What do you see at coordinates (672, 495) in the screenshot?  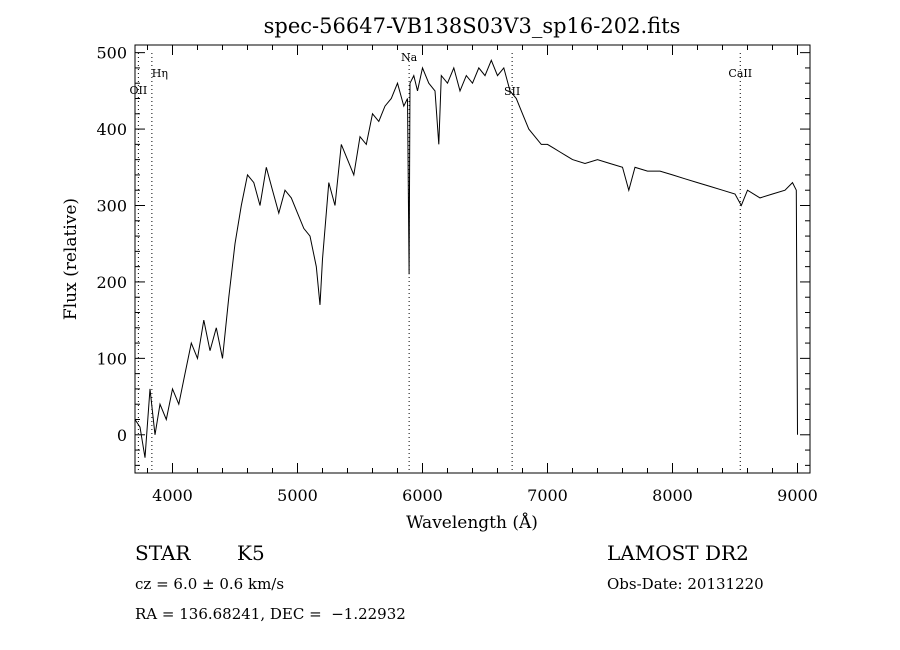 I see `x-tick-label-4: 8000` at bounding box center [672, 495].